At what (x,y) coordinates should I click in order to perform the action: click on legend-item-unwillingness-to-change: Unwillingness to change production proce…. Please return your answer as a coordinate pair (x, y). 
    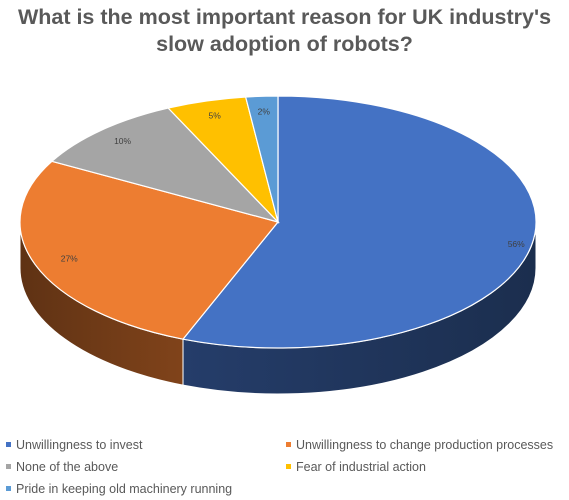
    Looking at the image, I should click on (419, 445).